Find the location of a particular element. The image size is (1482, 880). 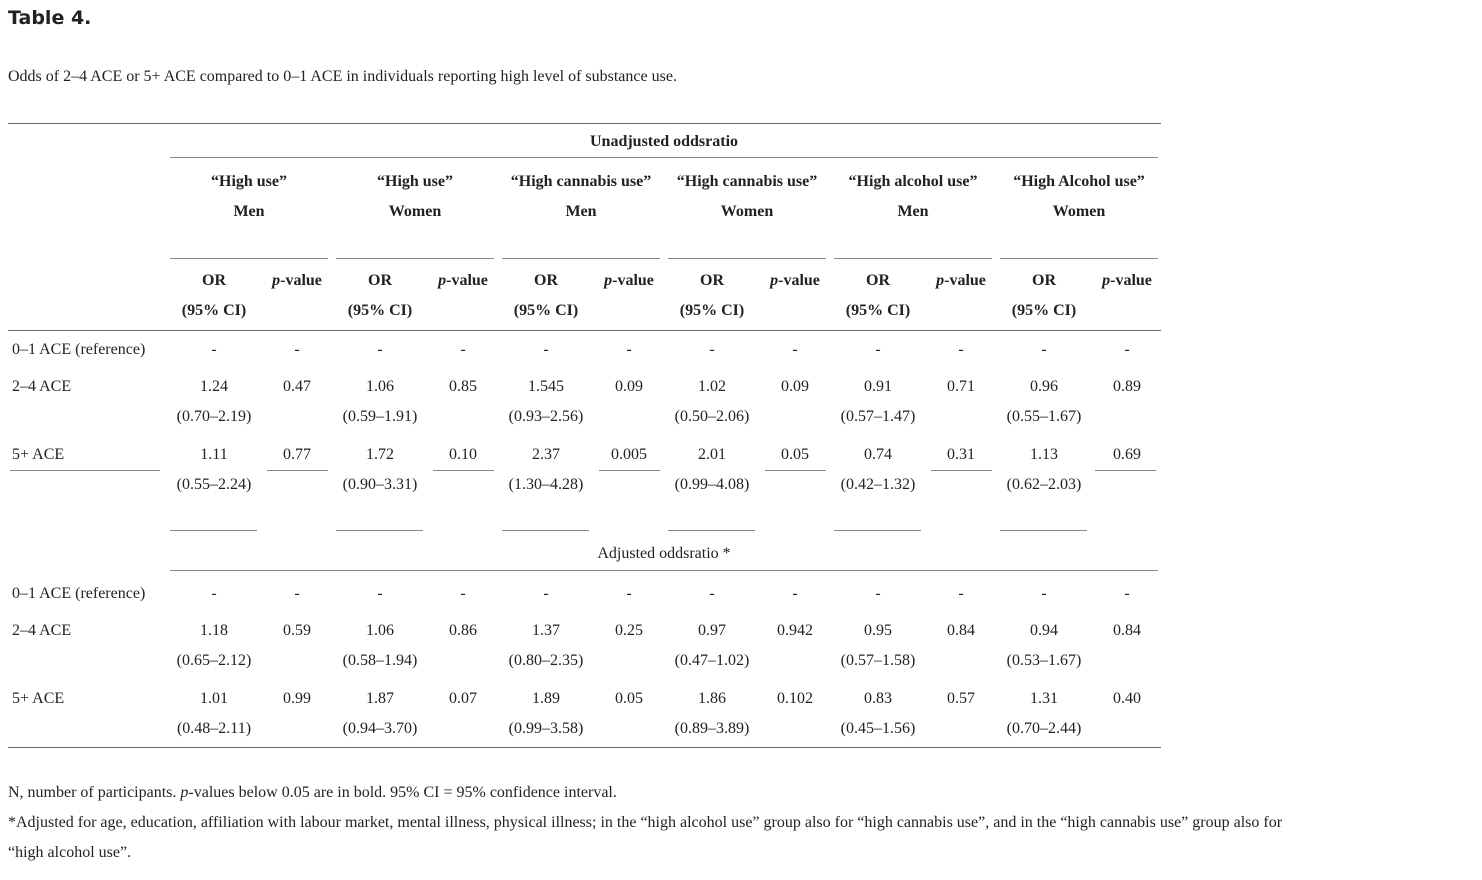

odds-ratio: 1.01 is located at coordinates (214, 698).